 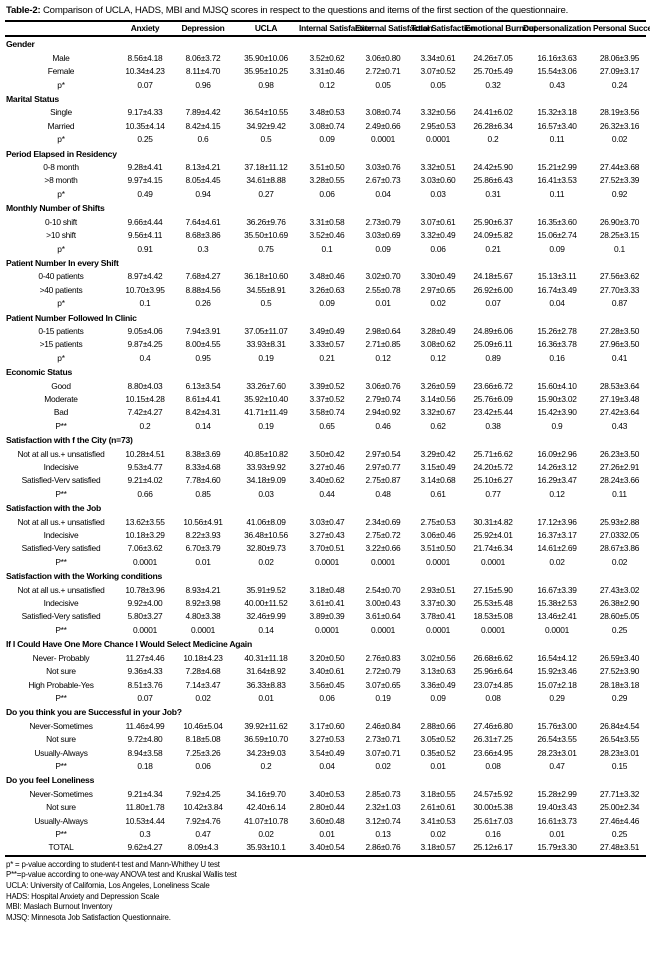 What do you see at coordinates (619, 125) in the screenshot?
I see `cell: 26.32±3.16` at bounding box center [619, 125].